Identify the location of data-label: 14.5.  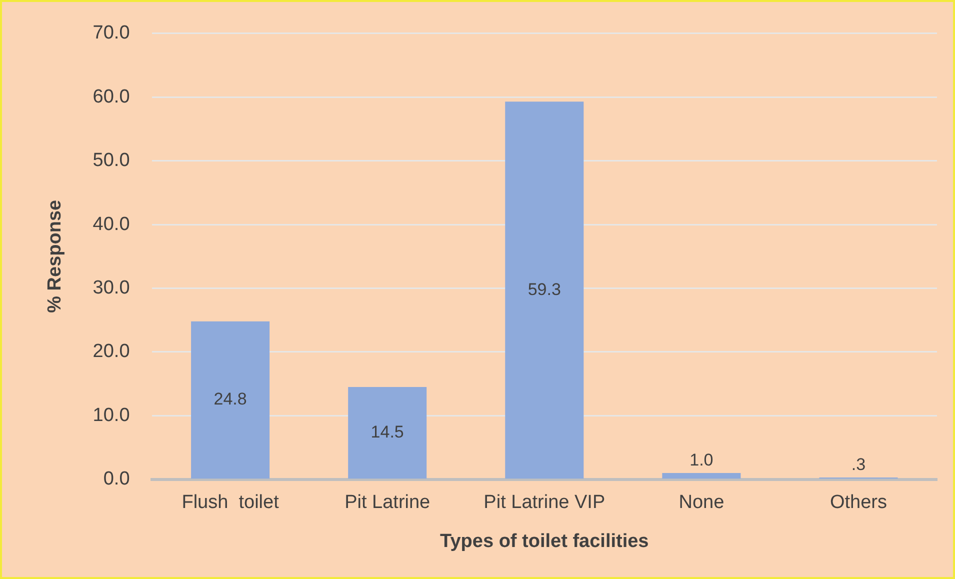
(387, 432).